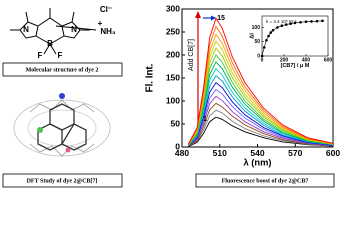 This screenshot has width=343, height=240. What do you see at coordinates (220, 153) in the screenshot?
I see `x-tick-label: 510` at bounding box center [220, 153].